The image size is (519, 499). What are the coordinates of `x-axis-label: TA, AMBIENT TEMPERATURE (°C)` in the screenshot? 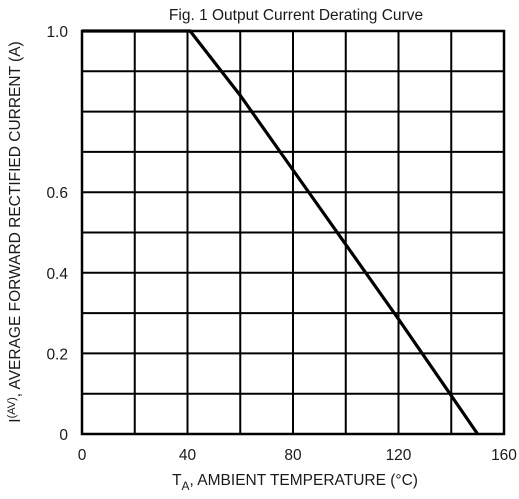 It's located at (295, 482).